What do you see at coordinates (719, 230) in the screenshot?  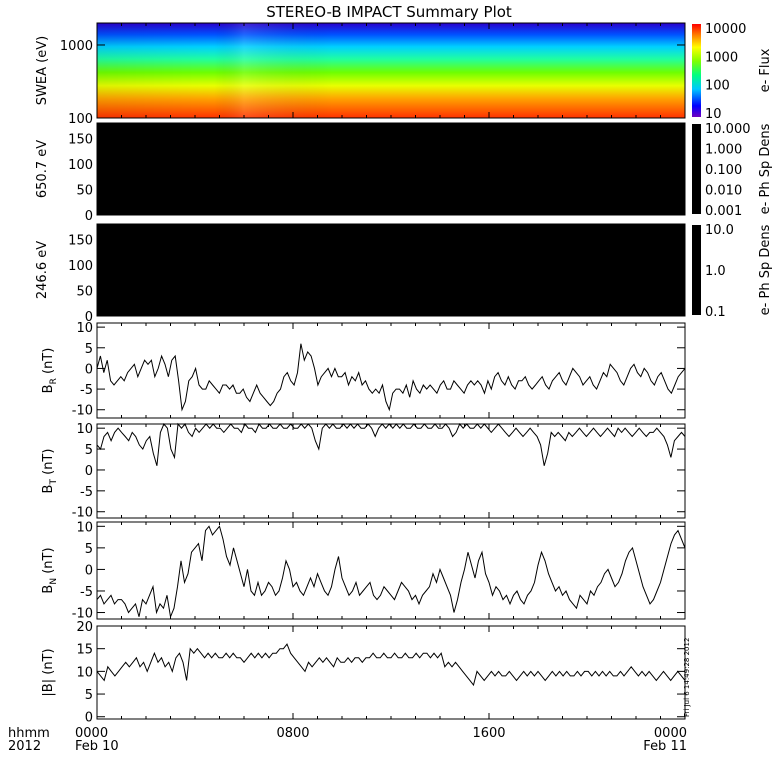 I see `colorbar-tick-label: 10.0` at bounding box center [719, 230].